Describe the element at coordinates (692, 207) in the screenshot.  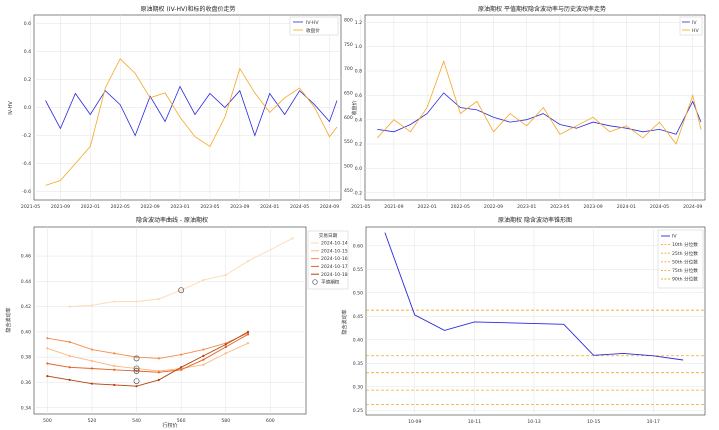
I see `chart2-xtick: 2024-09` at that location.